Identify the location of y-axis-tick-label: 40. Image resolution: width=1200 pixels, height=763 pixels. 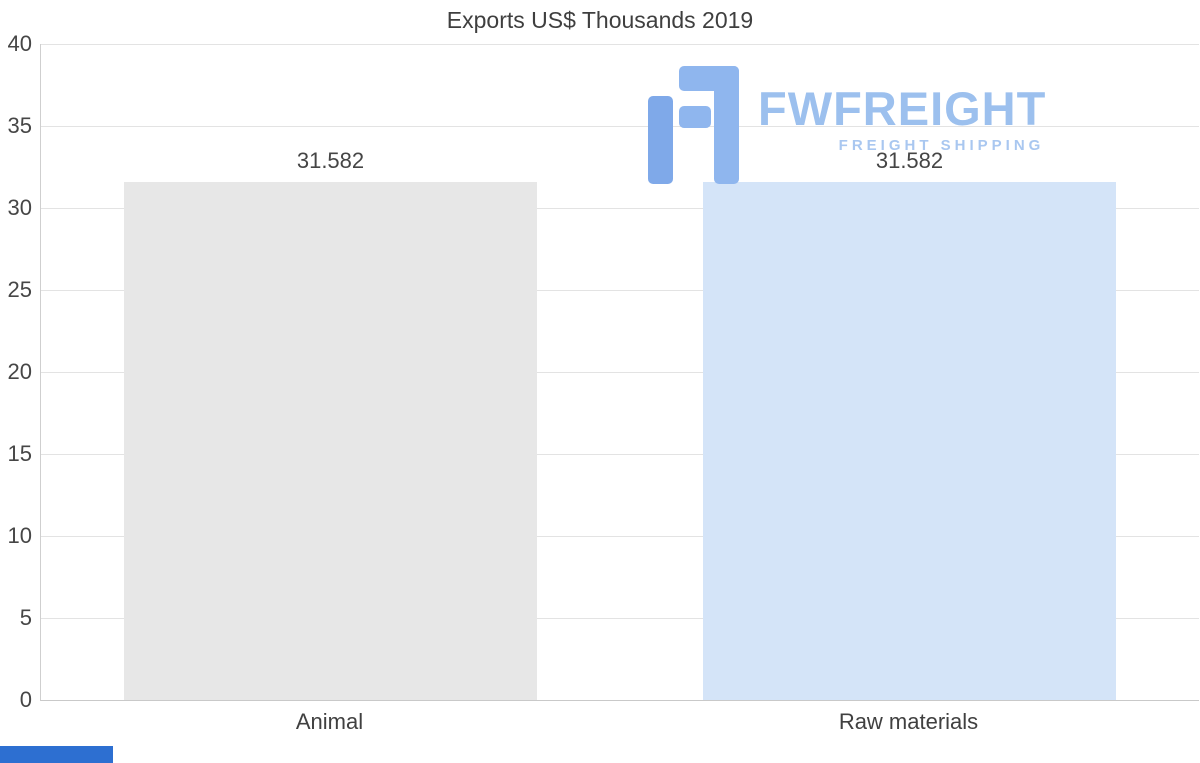
(19, 43).